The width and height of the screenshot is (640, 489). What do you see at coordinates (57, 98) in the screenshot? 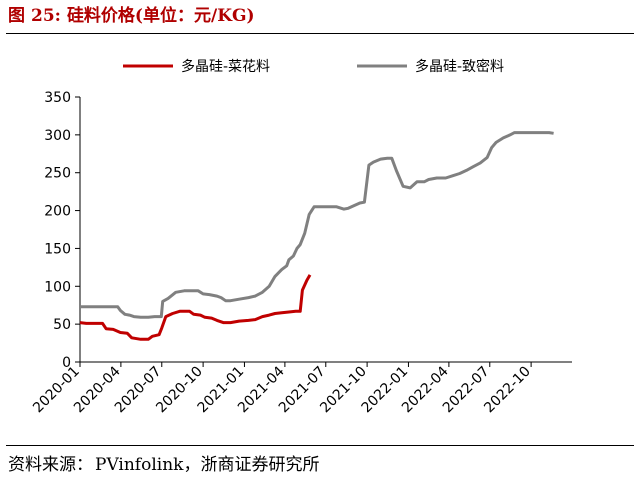
I see `y-tick-label: 350` at bounding box center [57, 98].